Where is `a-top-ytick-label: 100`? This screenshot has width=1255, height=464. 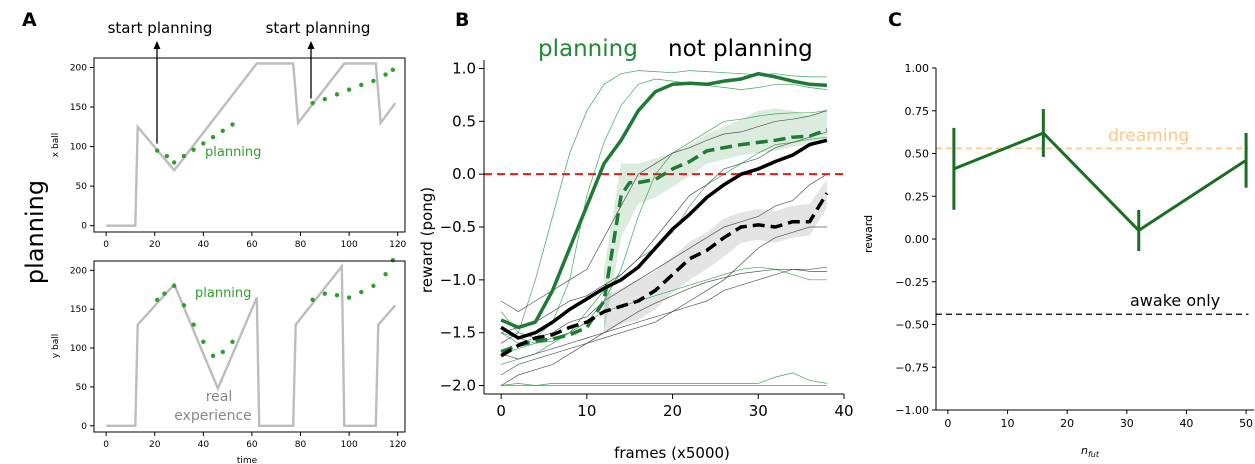
a-top-ytick-label: 100 is located at coordinates (78, 148).